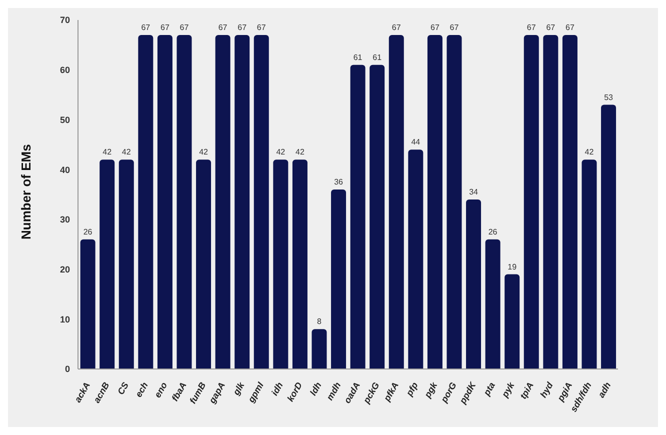 The width and height of the screenshot is (666, 435). What do you see at coordinates (316, 389) in the screenshot?
I see `x-tick-label: ldh` at bounding box center [316, 389].